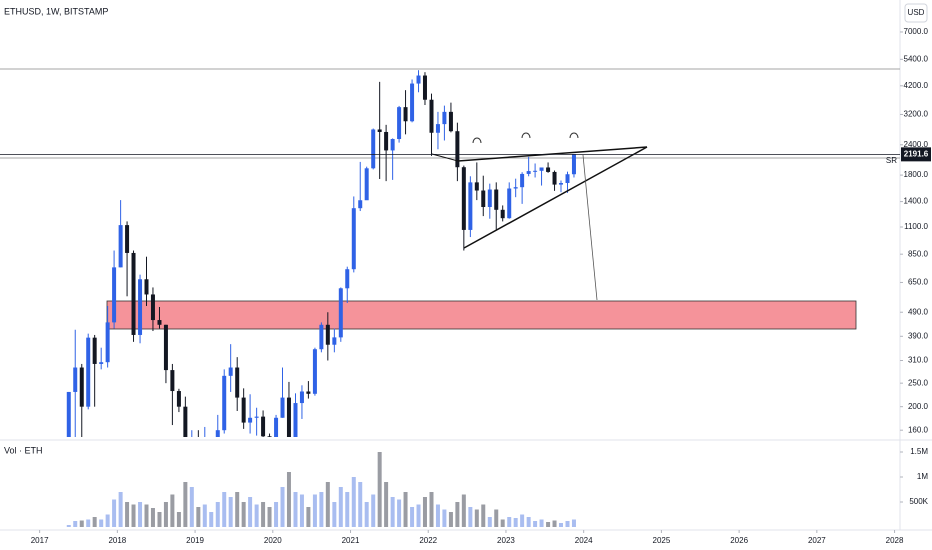 This screenshot has height=550, width=932. What do you see at coordinates (40, 540) in the screenshot?
I see `x-tick-label: 2017` at bounding box center [40, 540].